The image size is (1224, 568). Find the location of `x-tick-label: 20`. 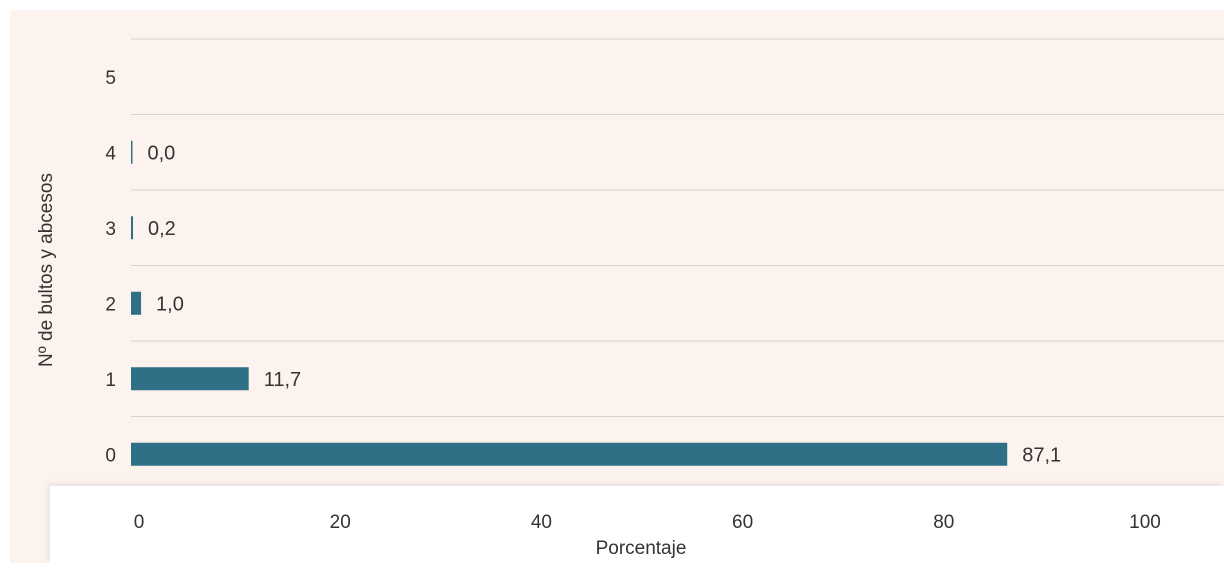

x-tick-label: 20 is located at coordinates (340, 522).